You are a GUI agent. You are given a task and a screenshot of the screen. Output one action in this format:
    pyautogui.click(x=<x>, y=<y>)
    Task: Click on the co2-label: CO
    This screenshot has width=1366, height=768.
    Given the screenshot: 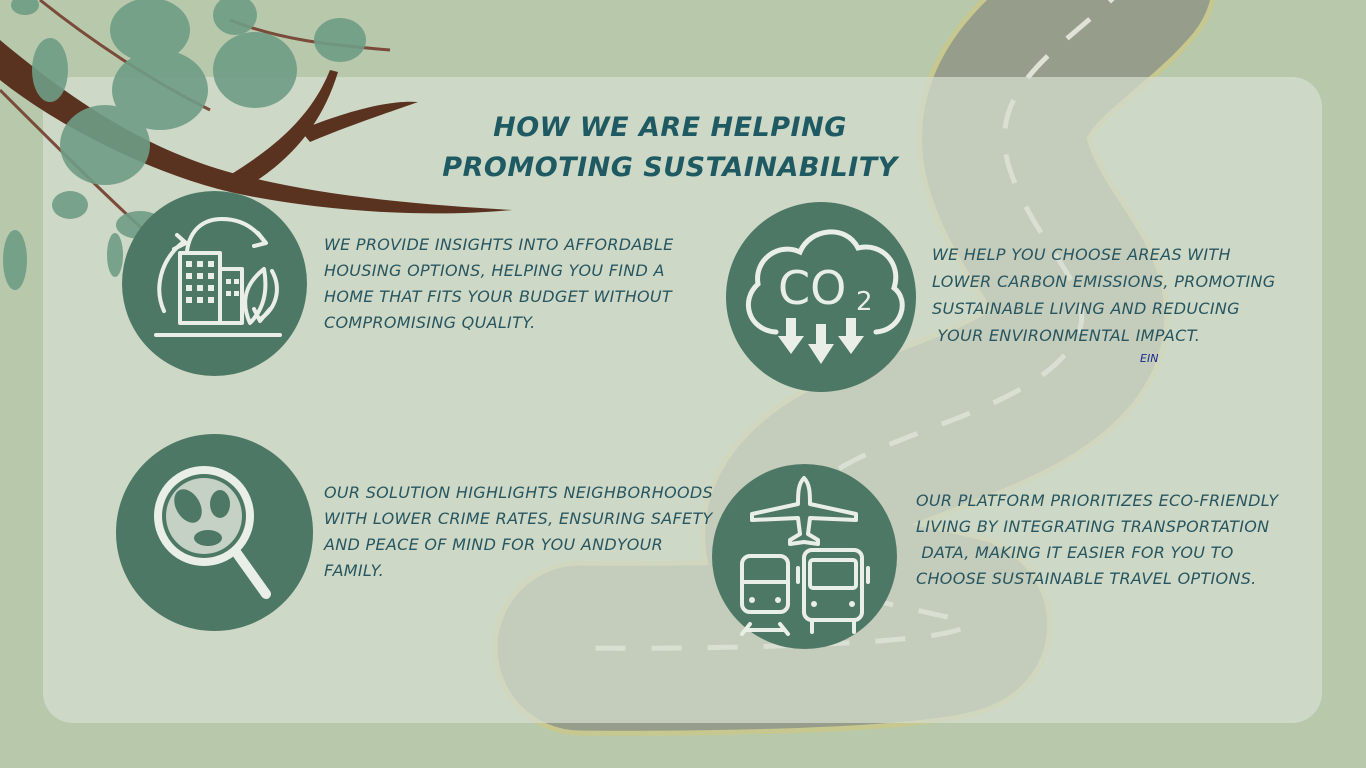 What is the action you would take?
    pyautogui.click(x=812, y=288)
    